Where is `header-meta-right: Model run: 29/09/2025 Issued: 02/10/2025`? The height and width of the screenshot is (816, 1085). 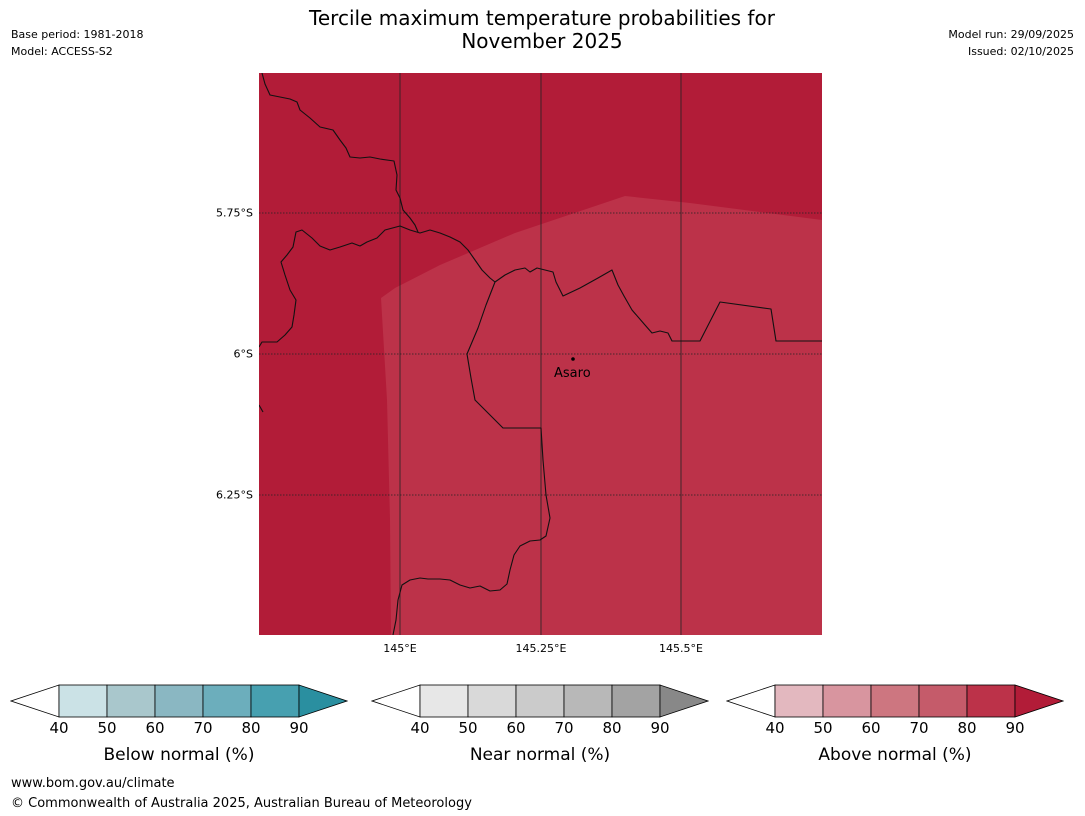
header-meta-right: Model run: 29/09/2025 Issued: 02/10/2025 is located at coordinates (1011, 43).